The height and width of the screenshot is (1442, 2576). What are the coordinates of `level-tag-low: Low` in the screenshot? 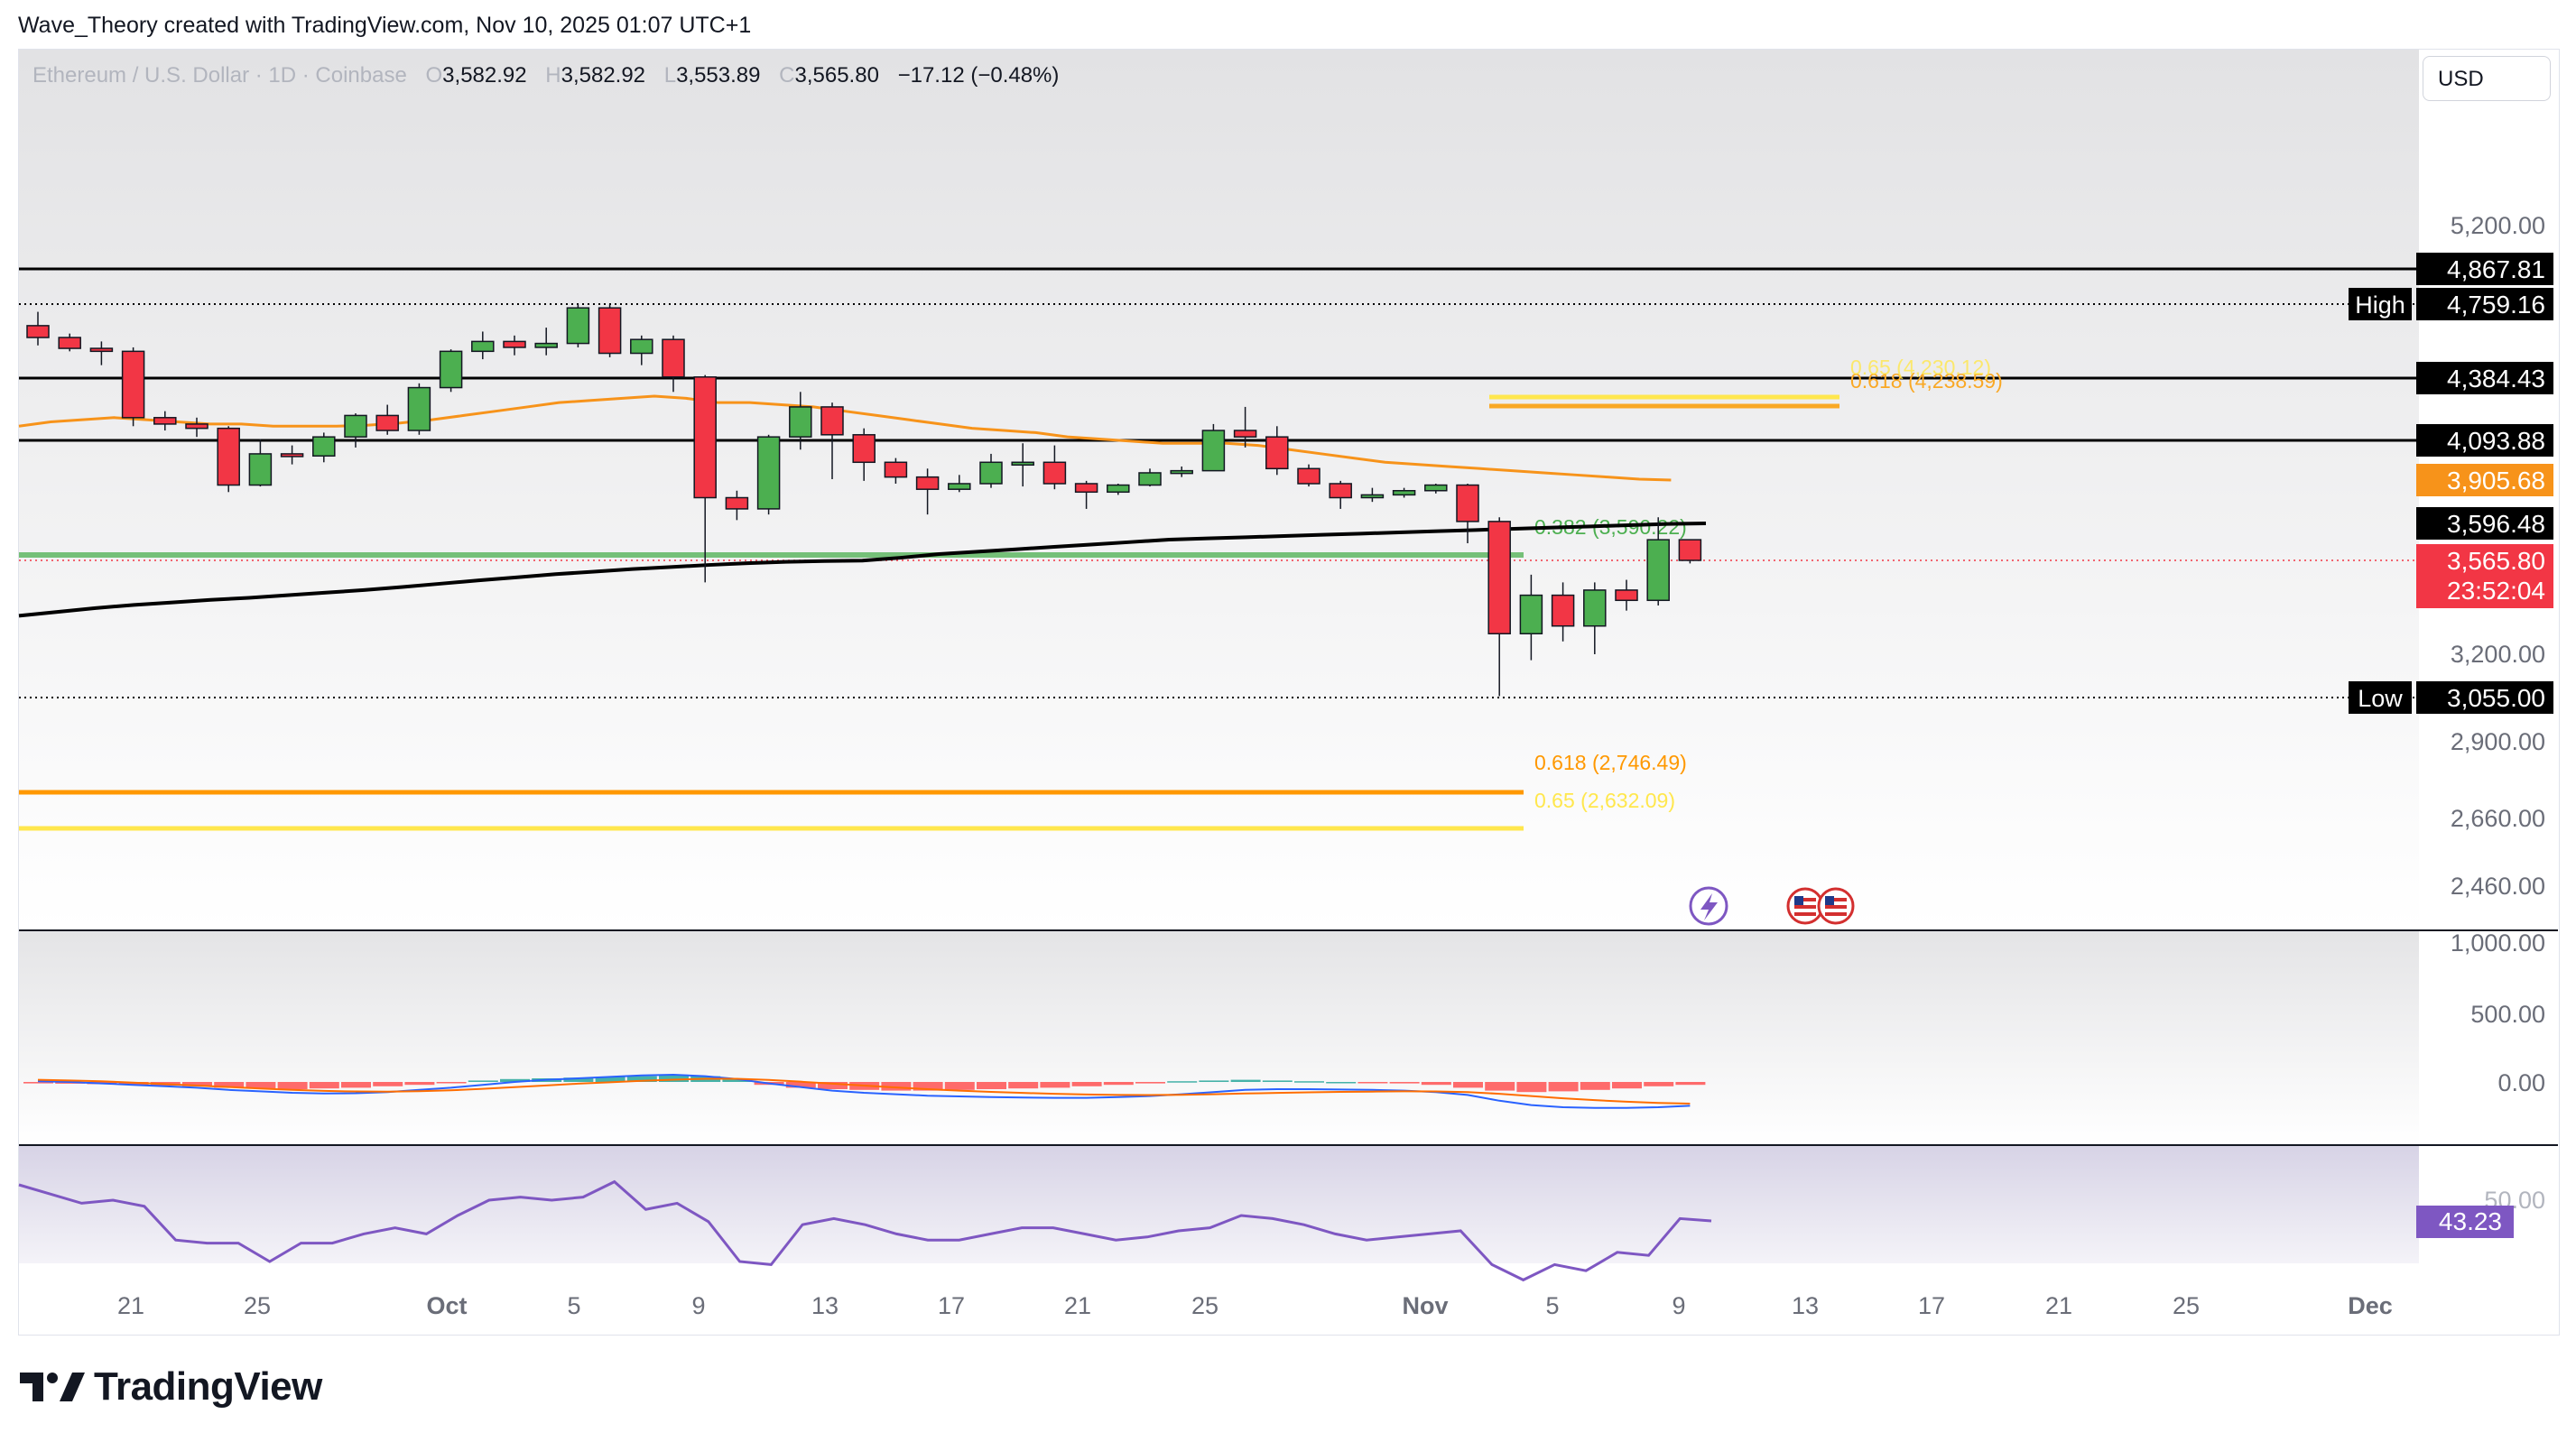 It's located at (2380, 698).